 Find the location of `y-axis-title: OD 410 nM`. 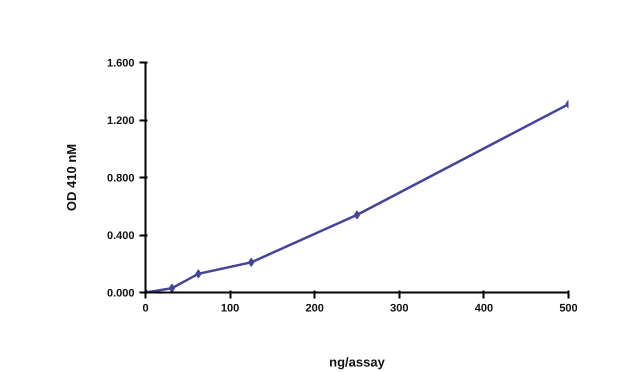

y-axis-title: OD 410 nM is located at coordinates (71, 178).